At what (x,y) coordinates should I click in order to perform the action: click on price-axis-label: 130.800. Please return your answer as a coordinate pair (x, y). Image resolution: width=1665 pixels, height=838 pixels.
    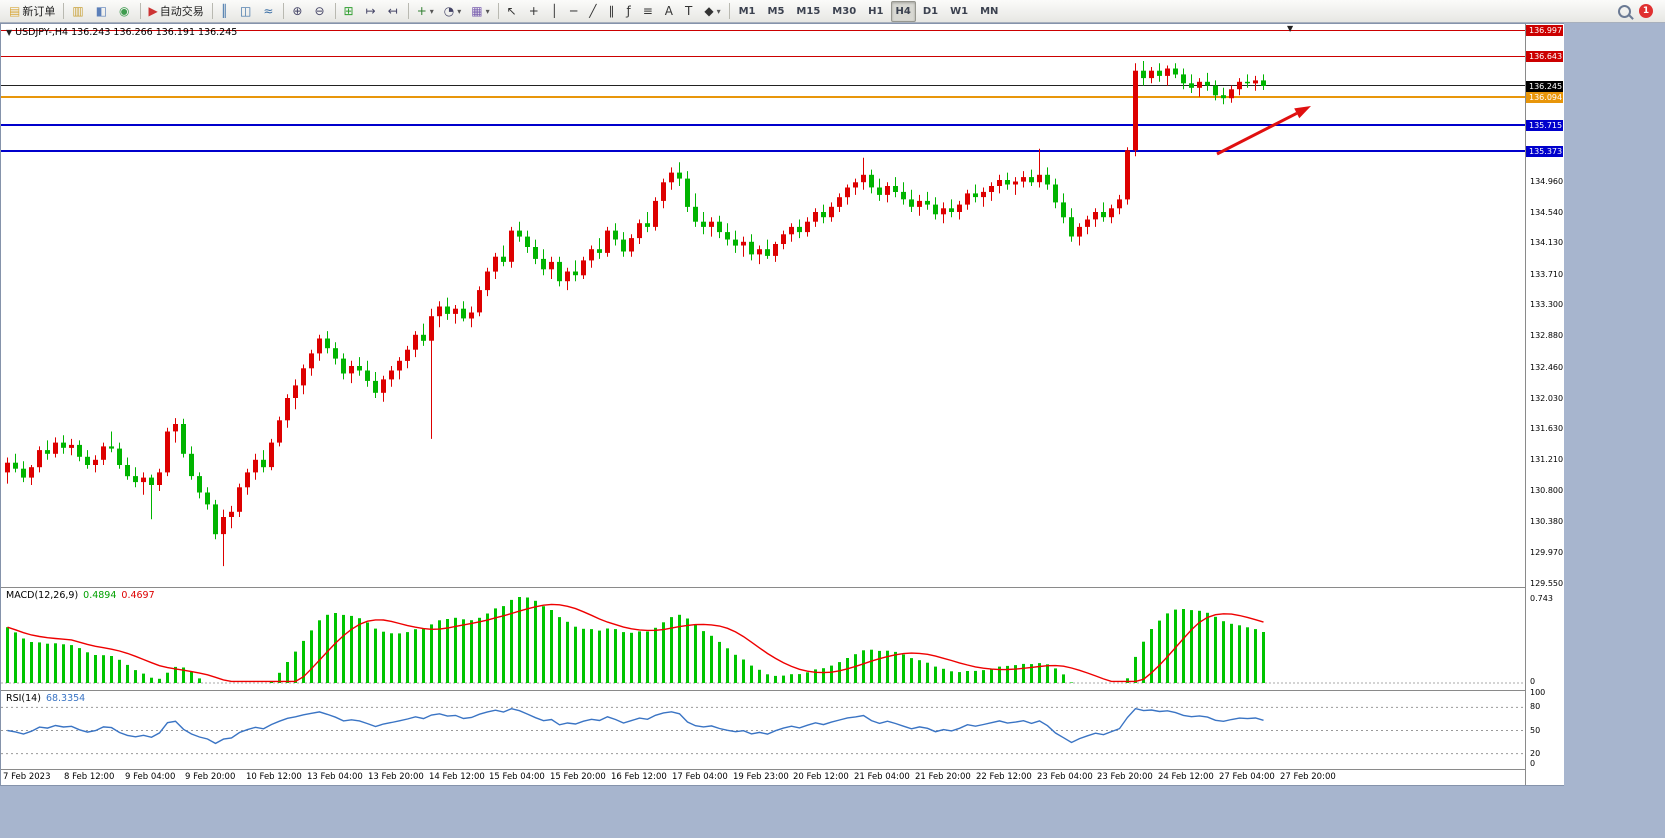
    Looking at the image, I should click on (1547, 490).